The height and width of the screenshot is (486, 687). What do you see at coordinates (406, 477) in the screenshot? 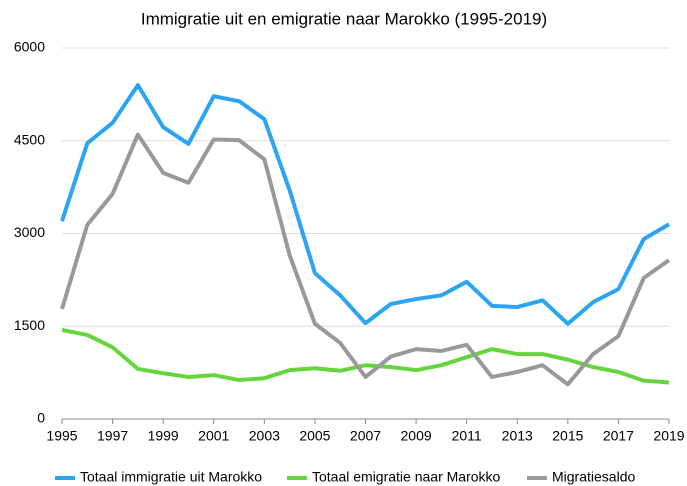
I see `legend-label: Totaal emigratie naar Marokko` at bounding box center [406, 477].